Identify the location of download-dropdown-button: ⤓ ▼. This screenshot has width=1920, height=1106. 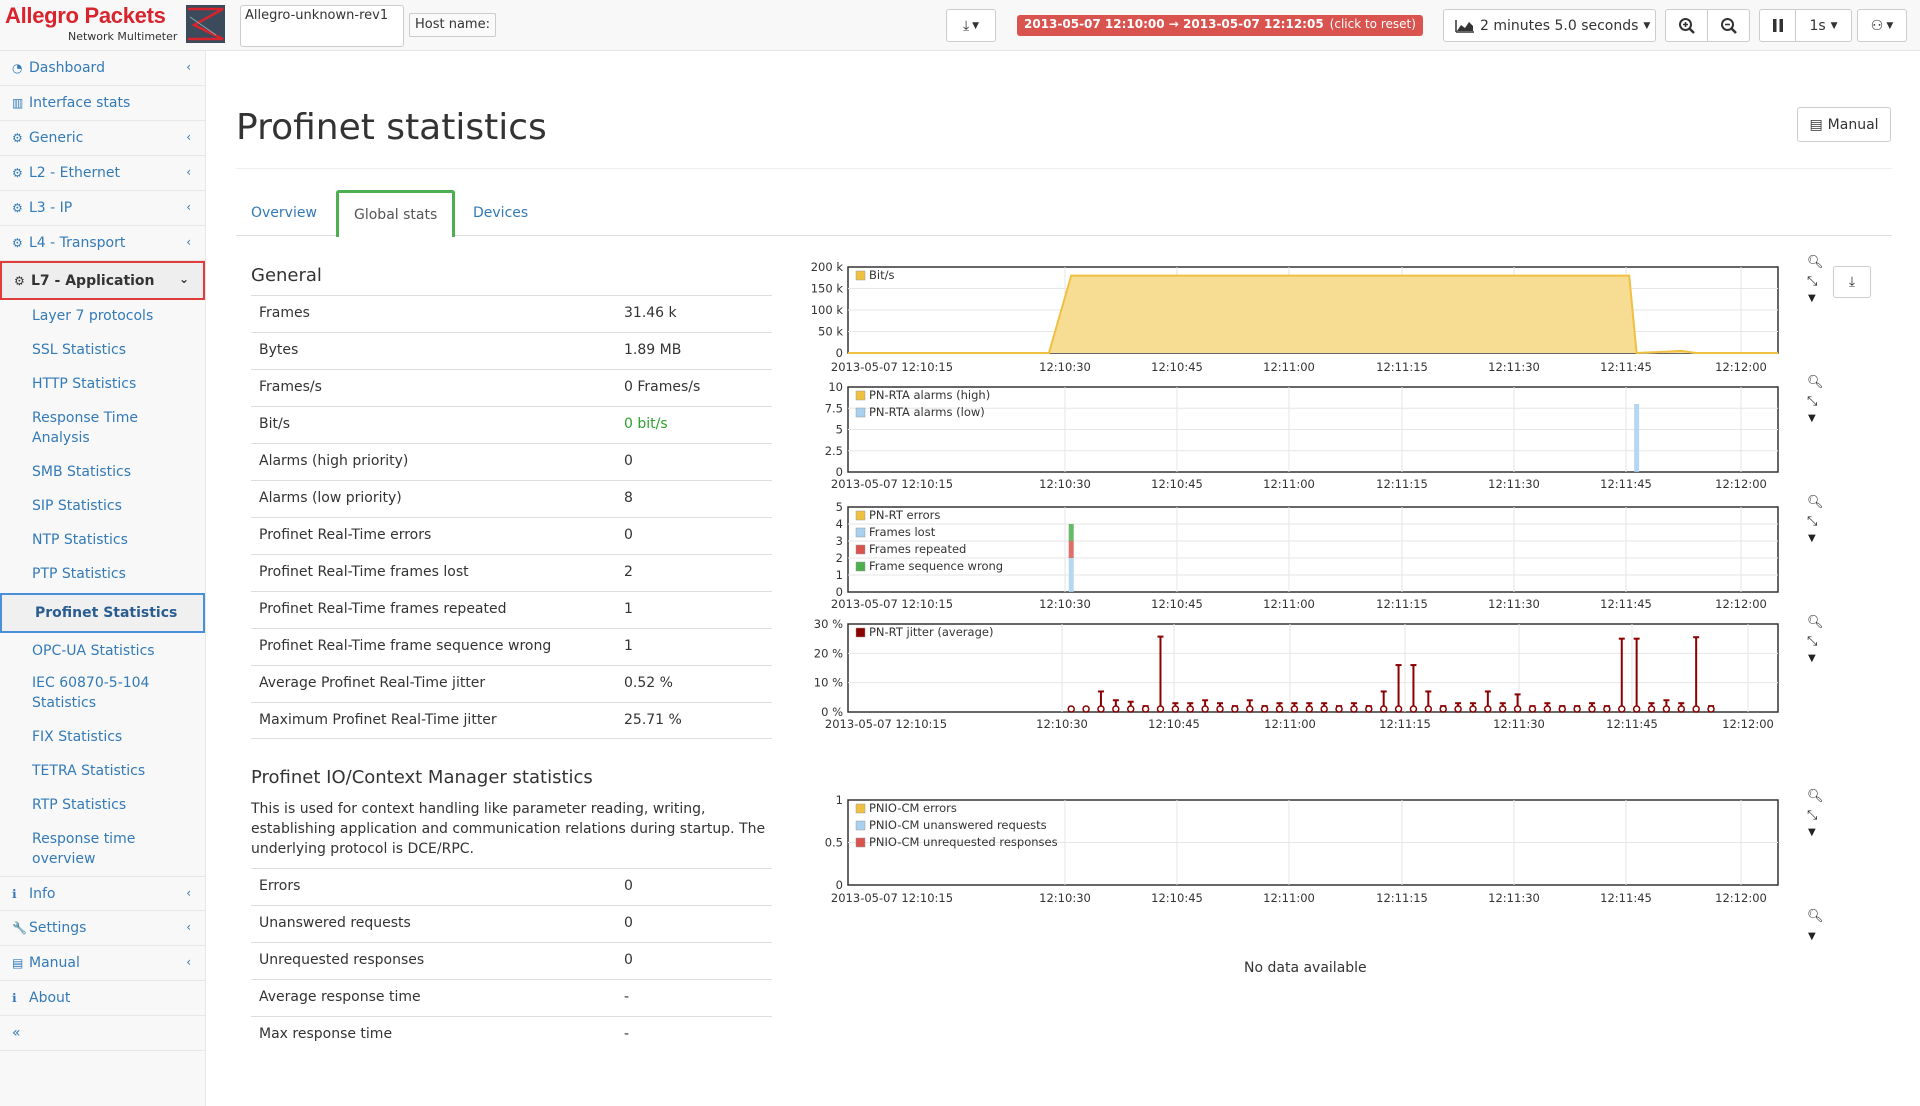
(971, 25).